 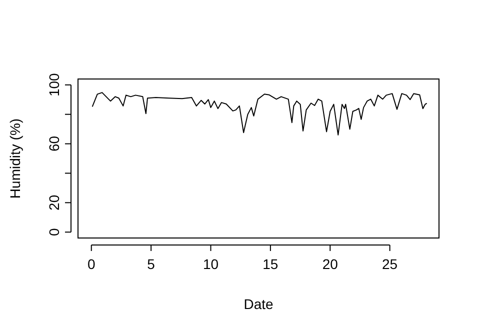 I want to click on y-tick-label: 20, so click(x=54, y=202).